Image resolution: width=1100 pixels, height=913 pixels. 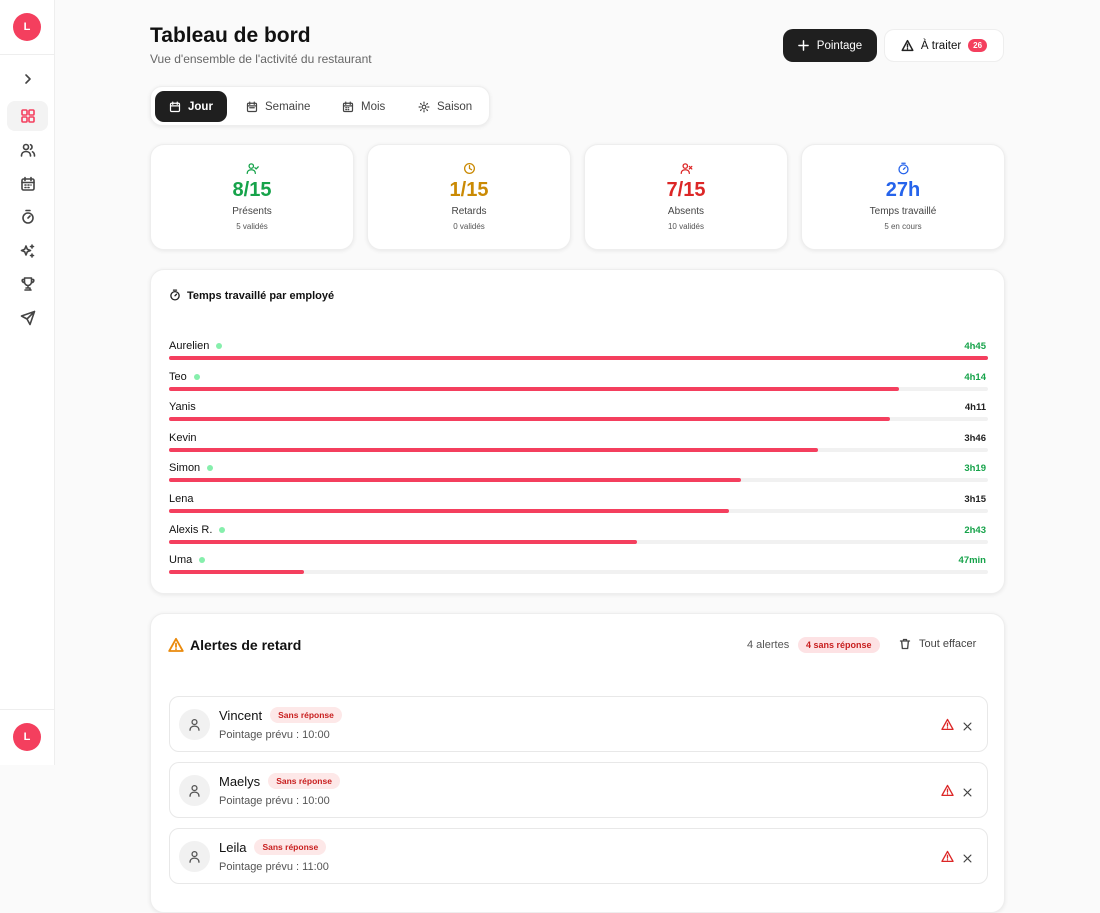 I want to click on nav-ai, so click(x=28, y=251).